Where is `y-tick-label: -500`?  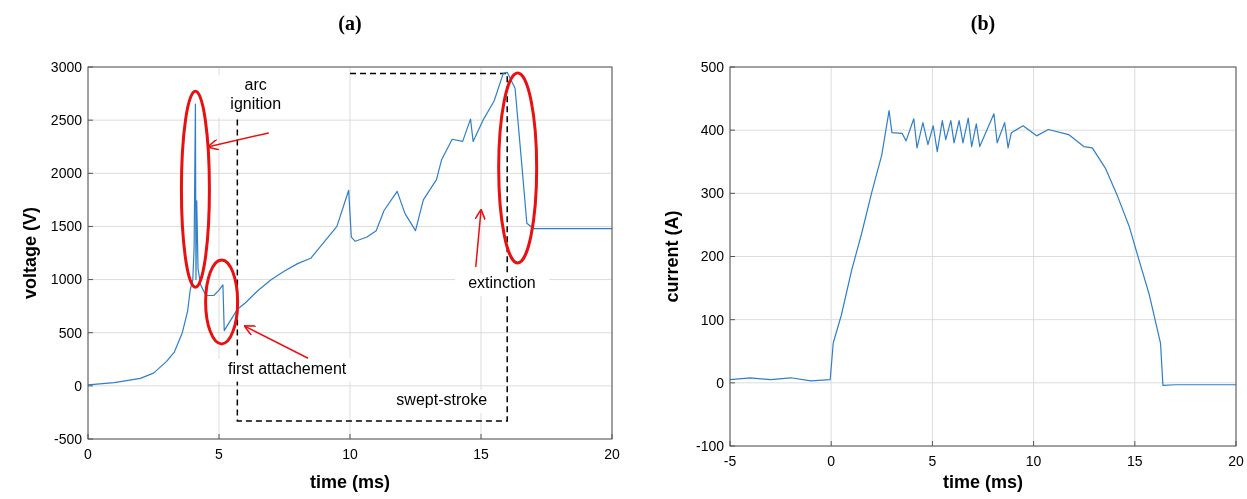
y-tick-label: -500 is located at coordinates (68, 438).